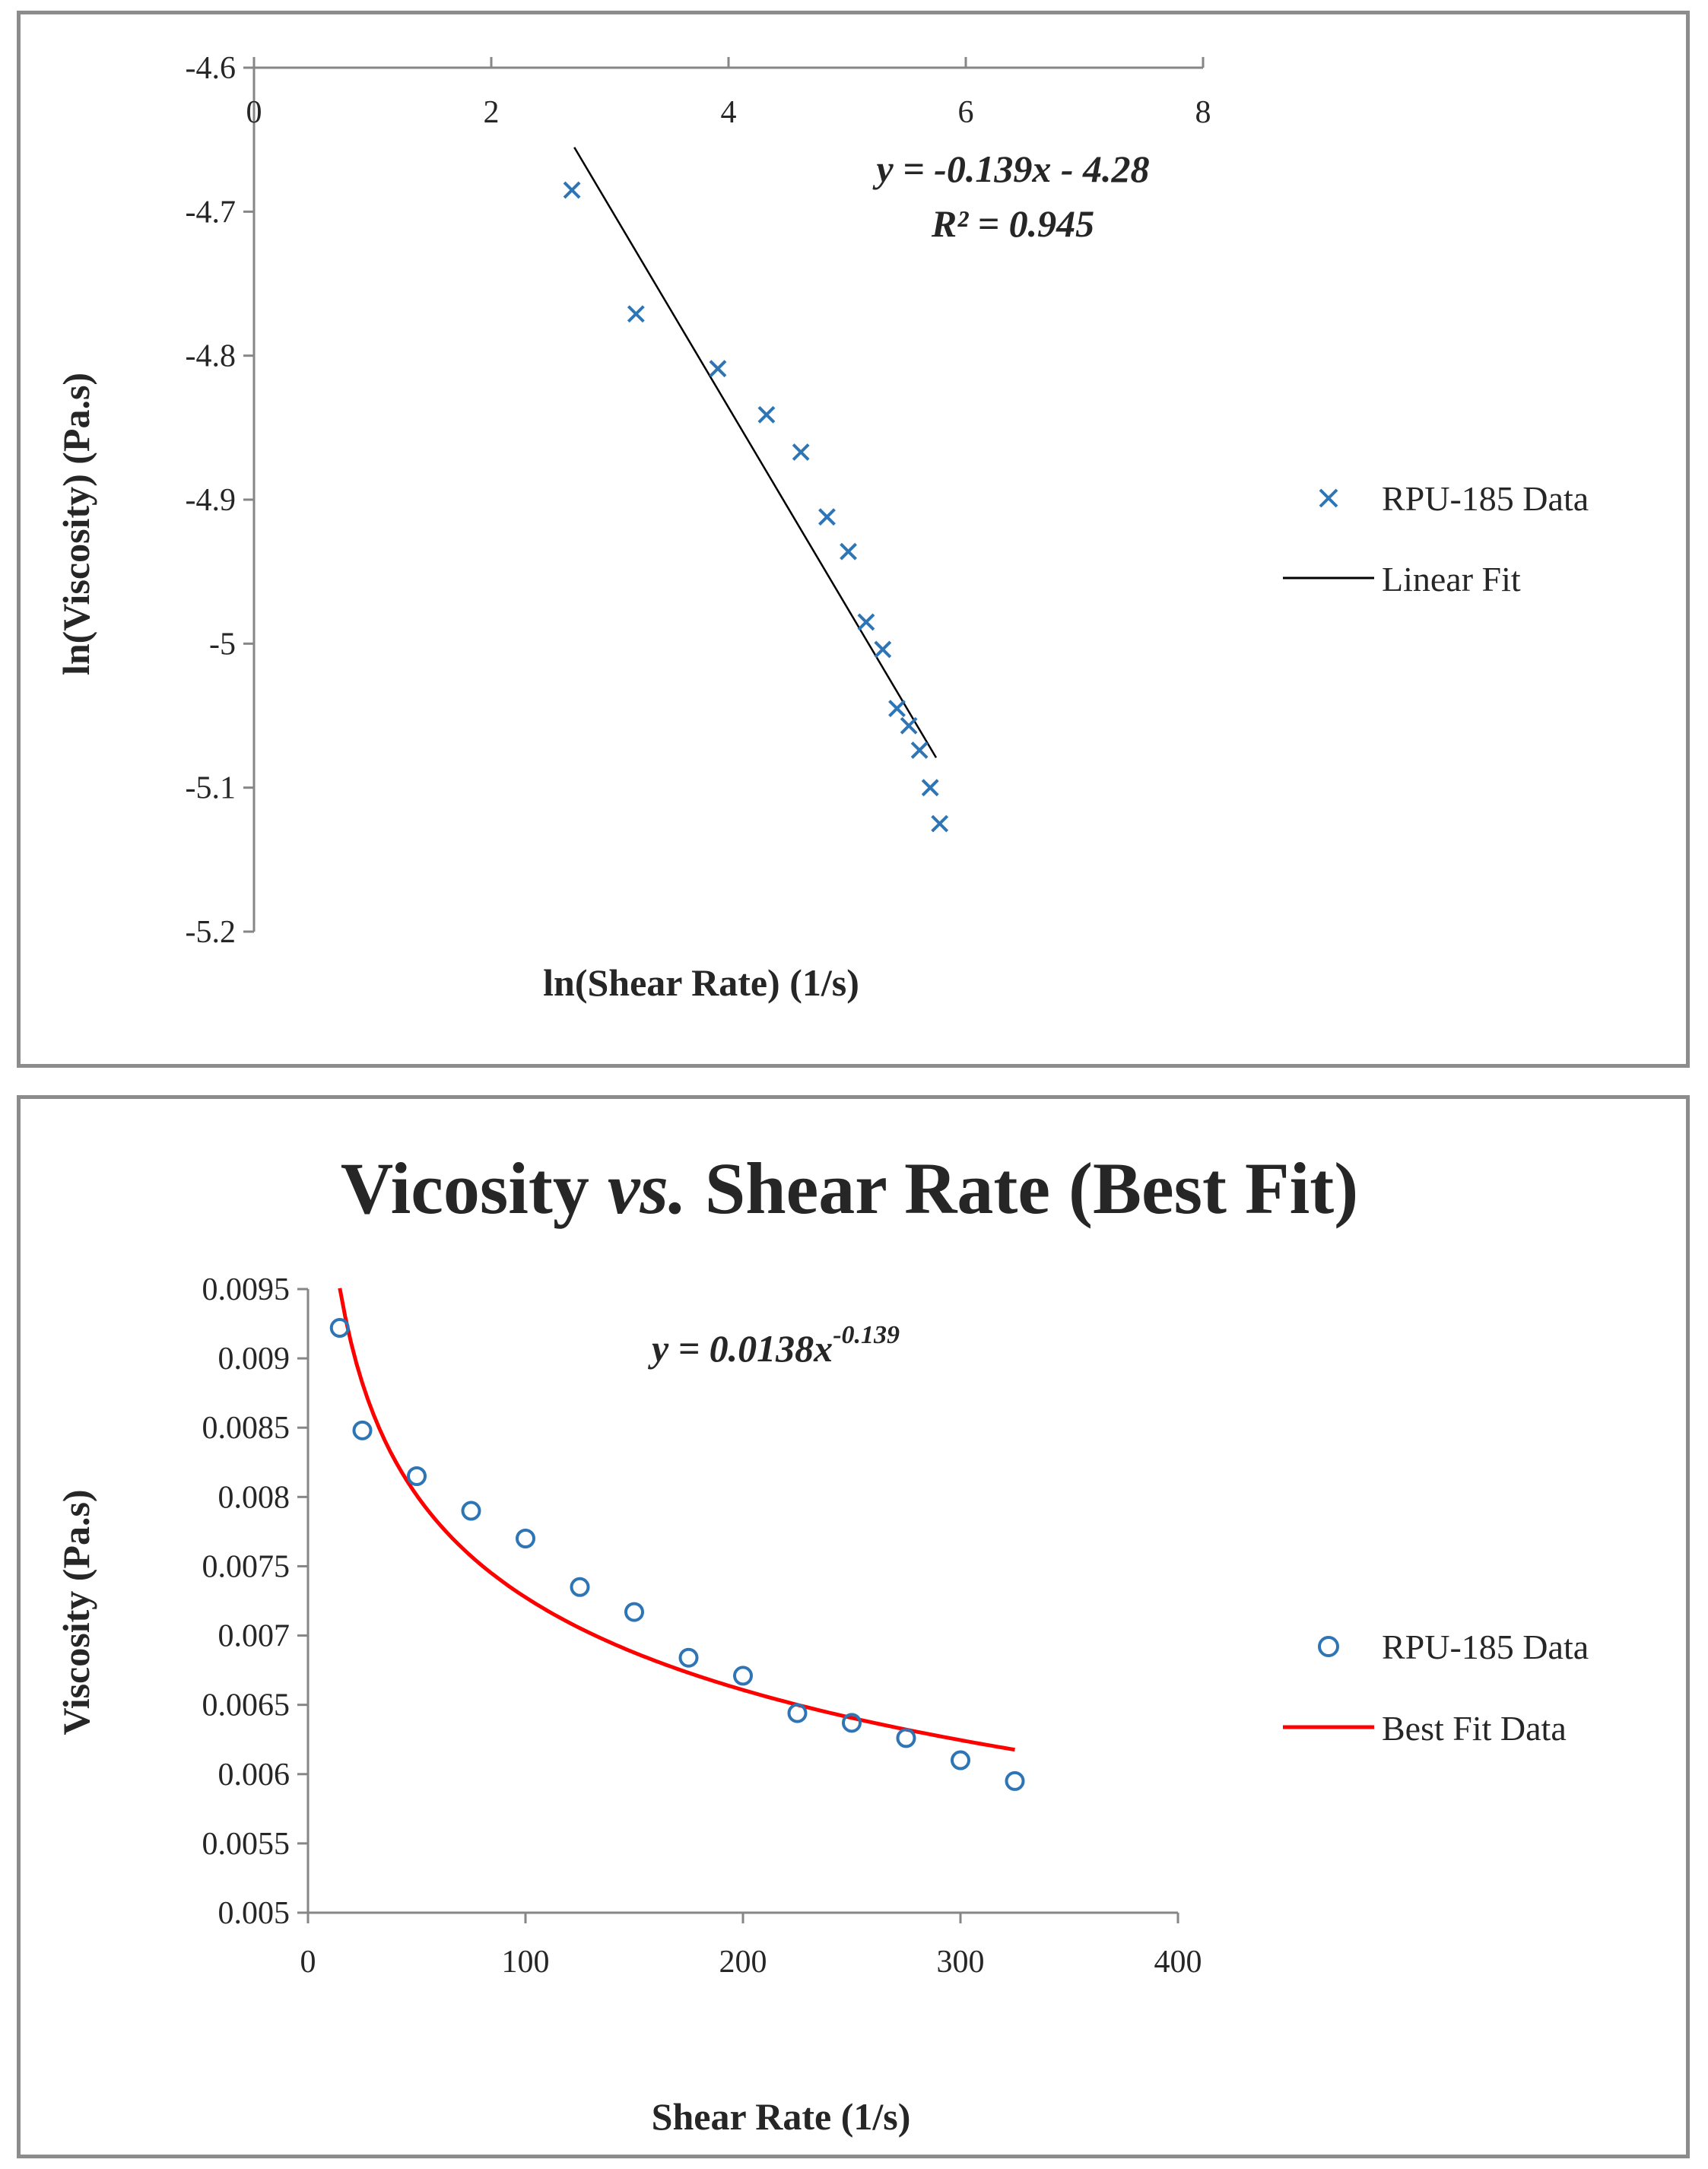  What do you see at coordinates (254, 1775) in the screenshot?
I see `y-tick-label: 0.006` at bounding box center [254, 1775].